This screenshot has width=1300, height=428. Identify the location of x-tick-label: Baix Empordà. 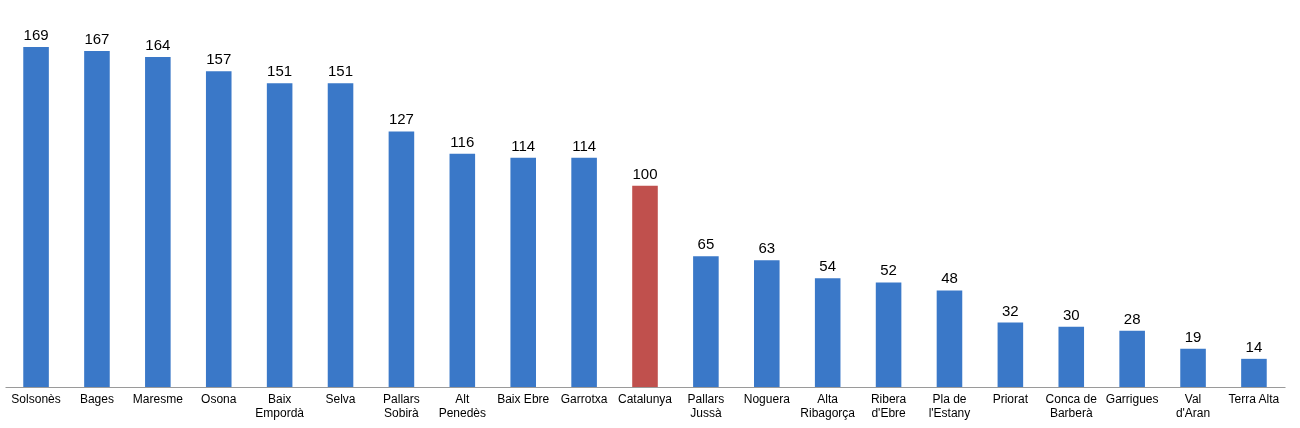
(280, 405).